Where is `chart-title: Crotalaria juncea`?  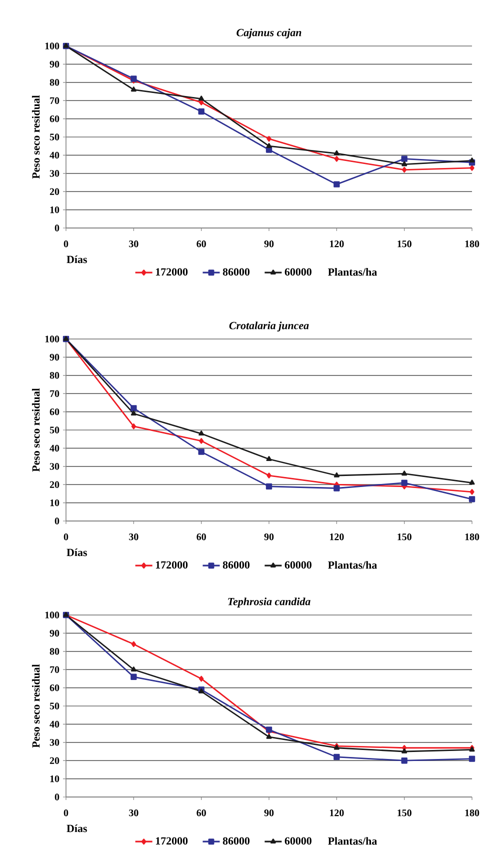 chart-title: Crotalaria juncea is located at coordinates (269, 327).